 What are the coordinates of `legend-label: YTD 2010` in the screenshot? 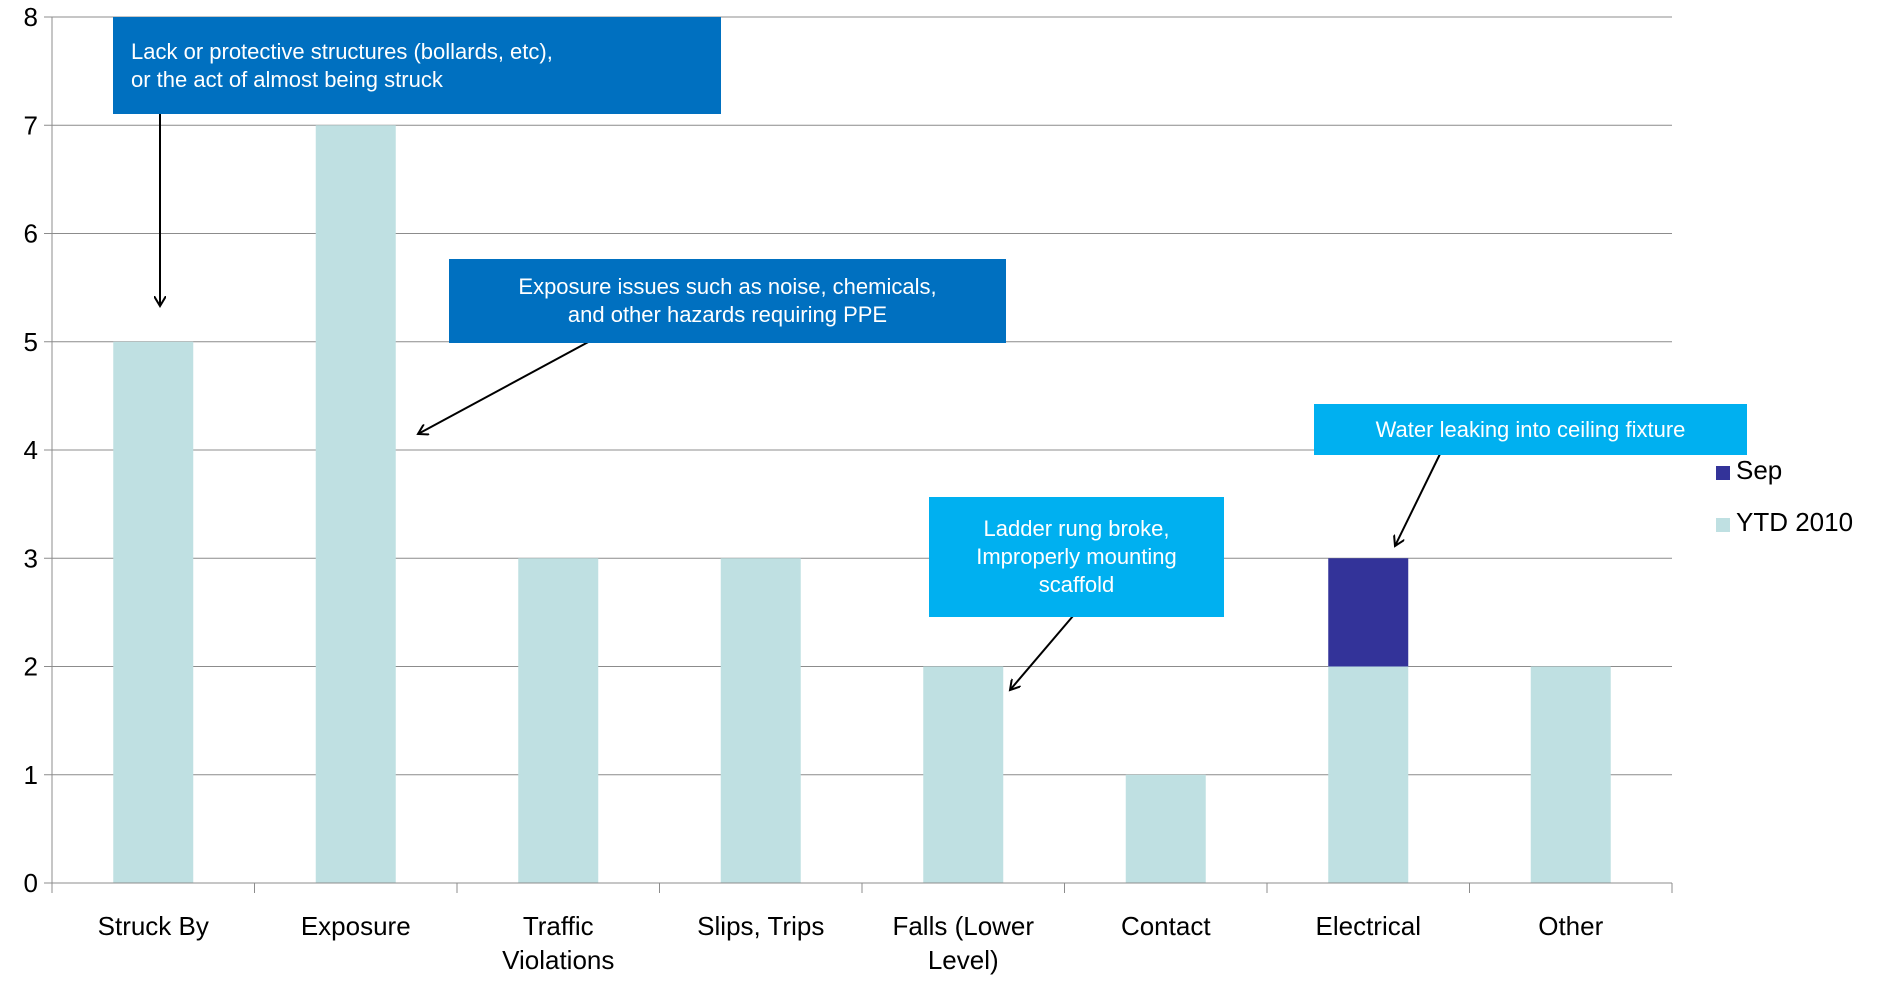 It's located at (1794, 522).